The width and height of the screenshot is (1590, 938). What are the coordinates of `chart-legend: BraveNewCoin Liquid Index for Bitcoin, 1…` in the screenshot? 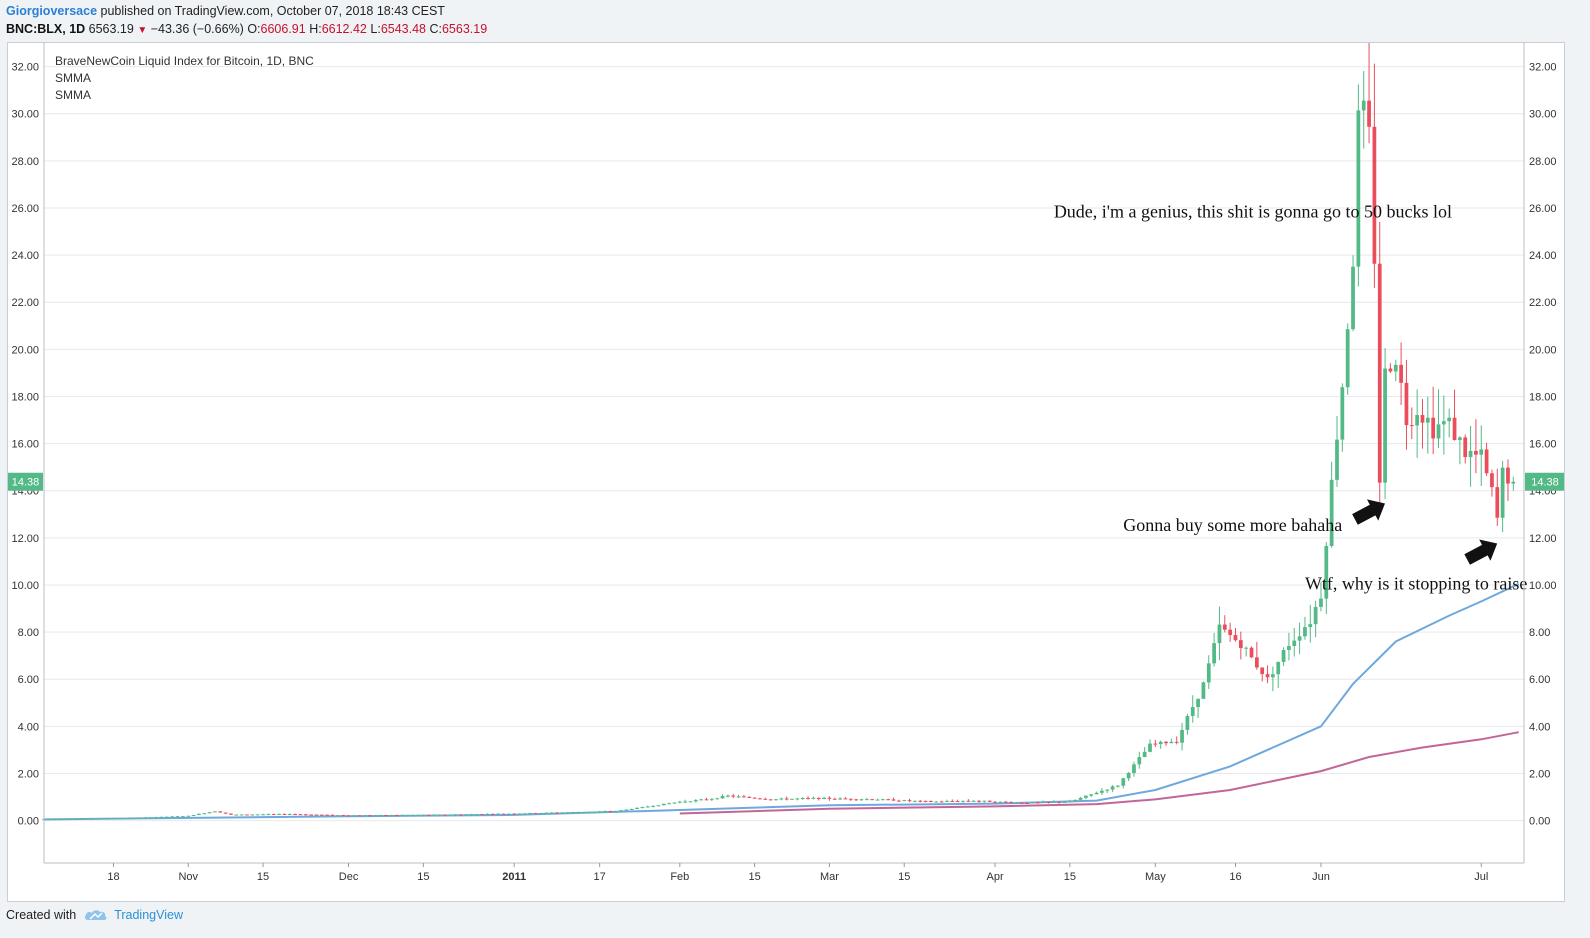 It's located at (184, 78).